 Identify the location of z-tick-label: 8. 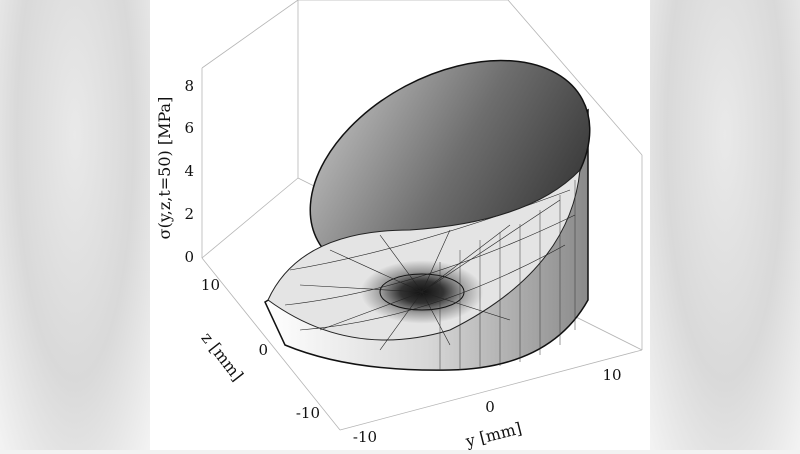
(189, 86).